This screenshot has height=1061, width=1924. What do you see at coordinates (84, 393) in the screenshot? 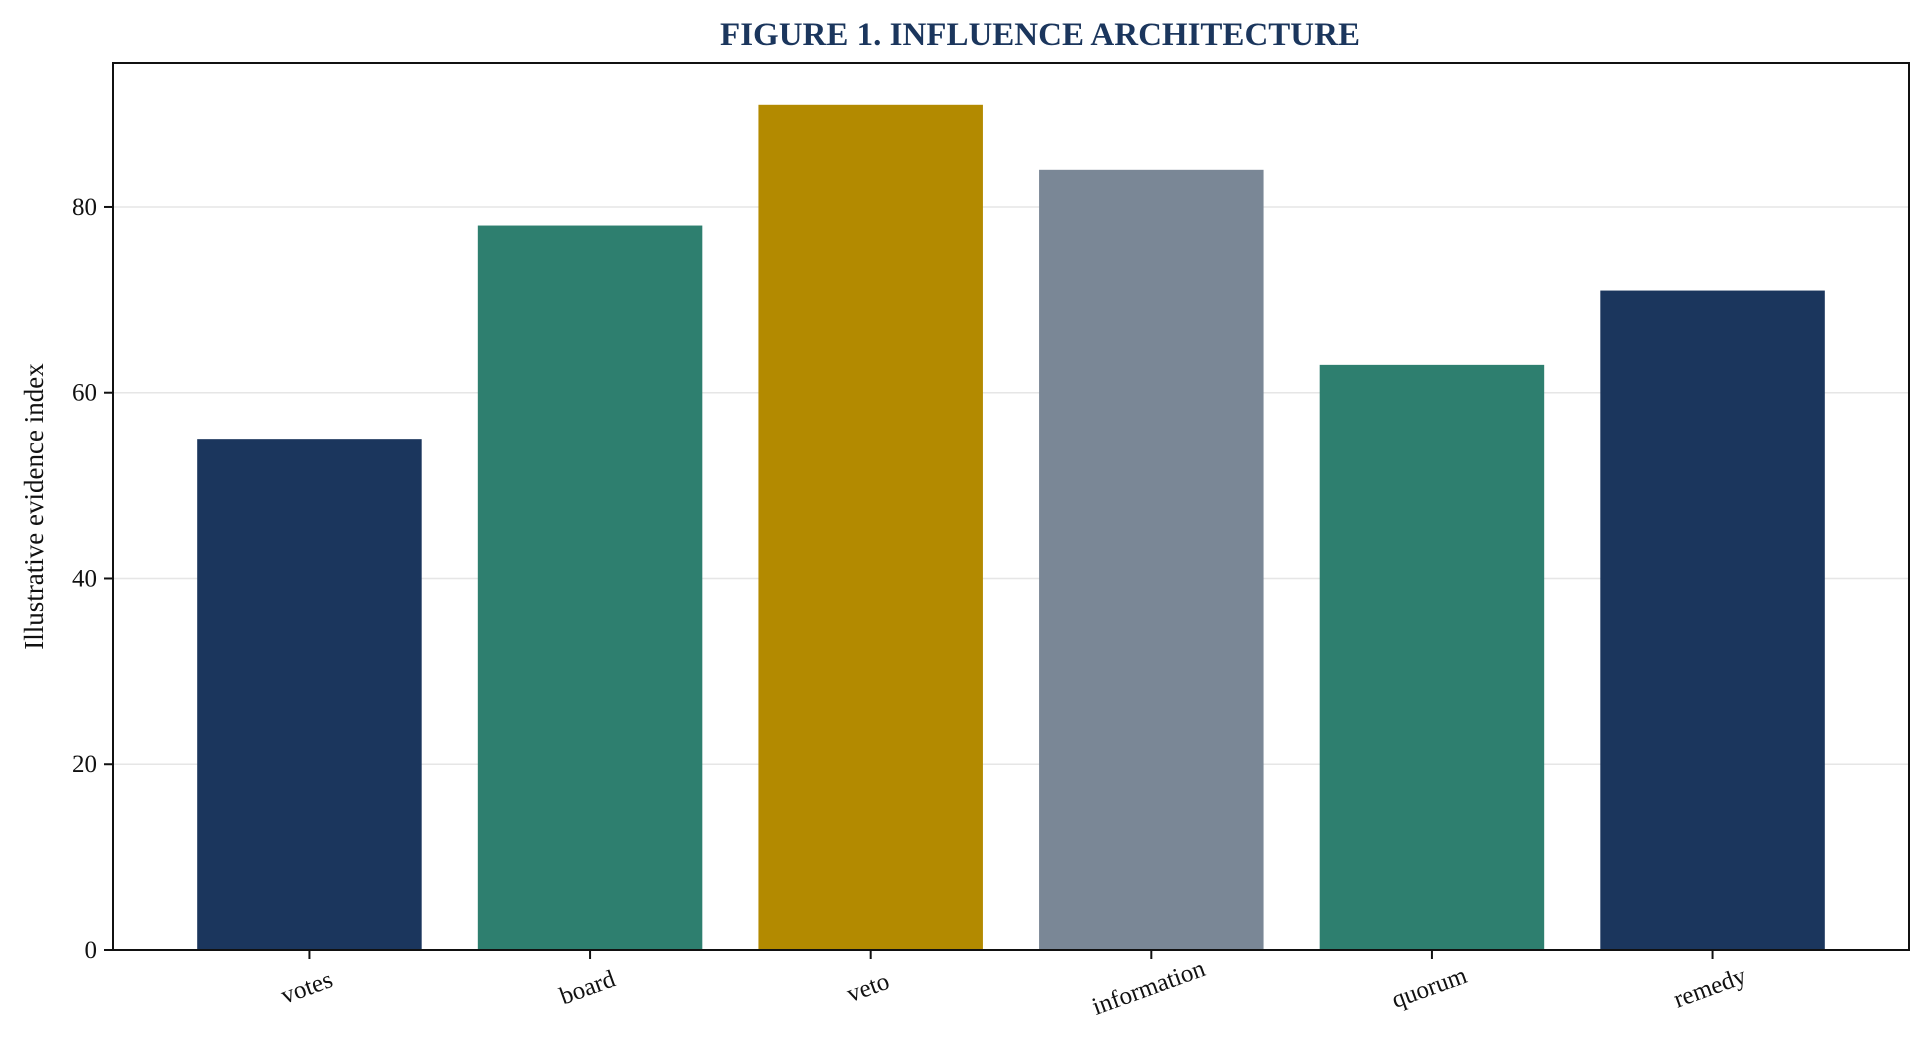
I see `y-tick-label: 60` at bounding box center [84, 393].